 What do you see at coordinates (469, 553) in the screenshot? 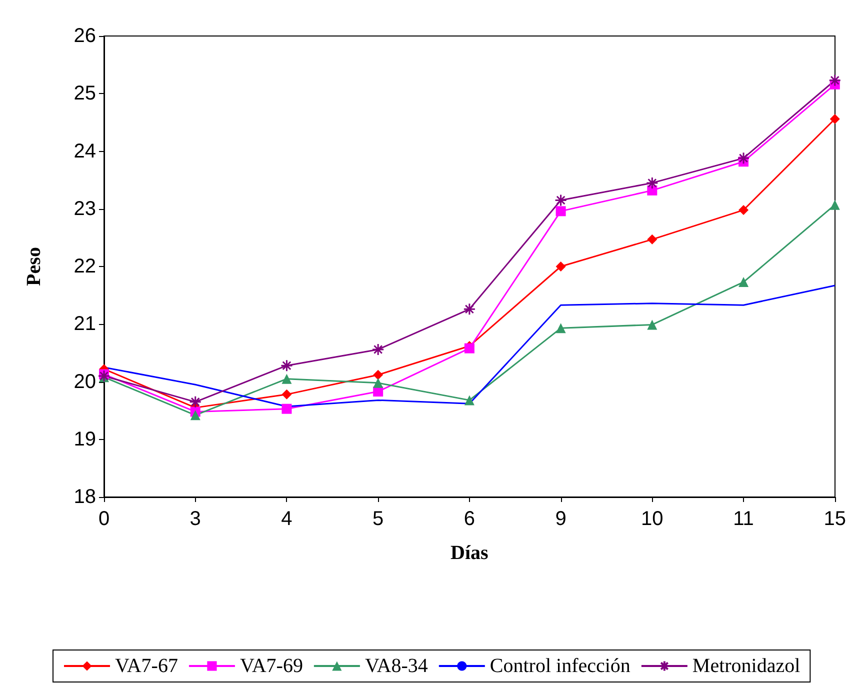
I see `x-axis-title: Días` at bounding box center [469, 553].